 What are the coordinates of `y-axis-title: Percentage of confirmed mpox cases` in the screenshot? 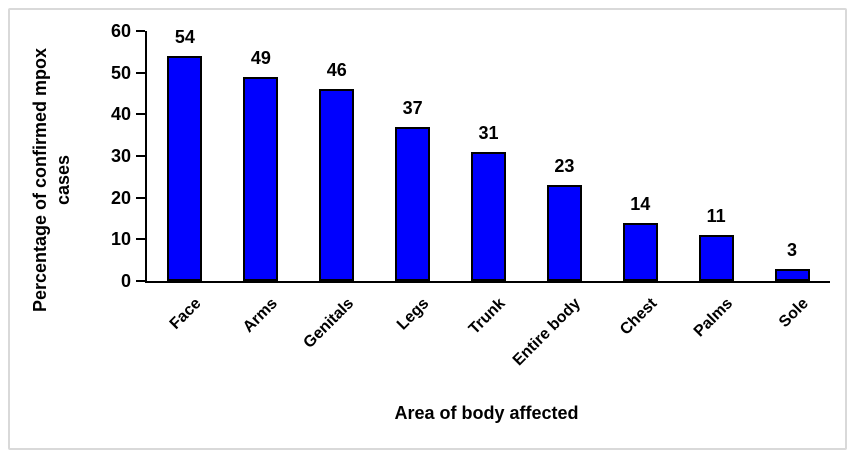 It's located at (52, 180).